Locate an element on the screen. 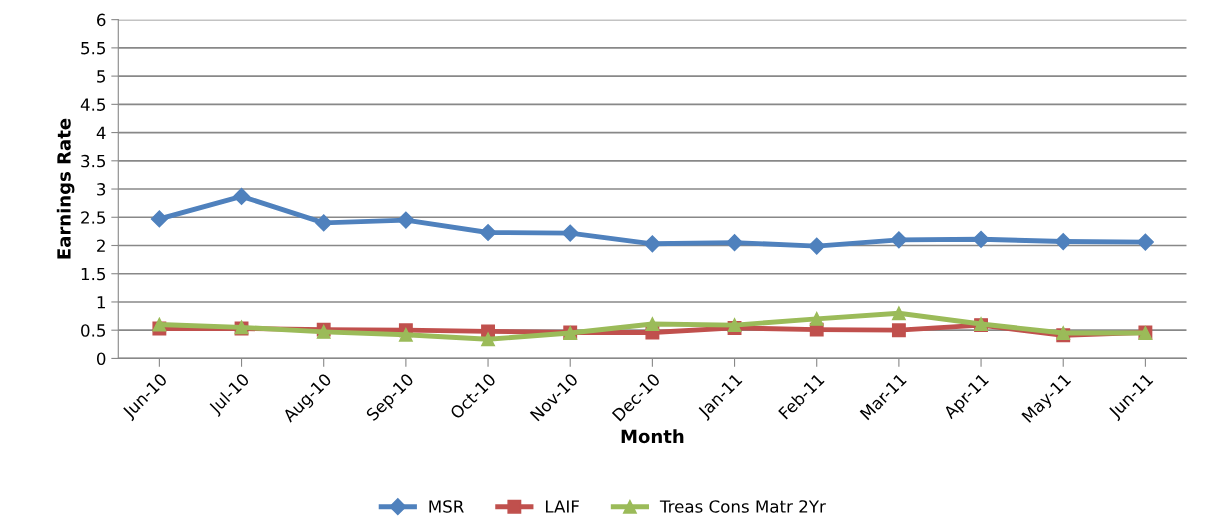  y-tick-label: 5.5 is located at coordinates (93, 48).